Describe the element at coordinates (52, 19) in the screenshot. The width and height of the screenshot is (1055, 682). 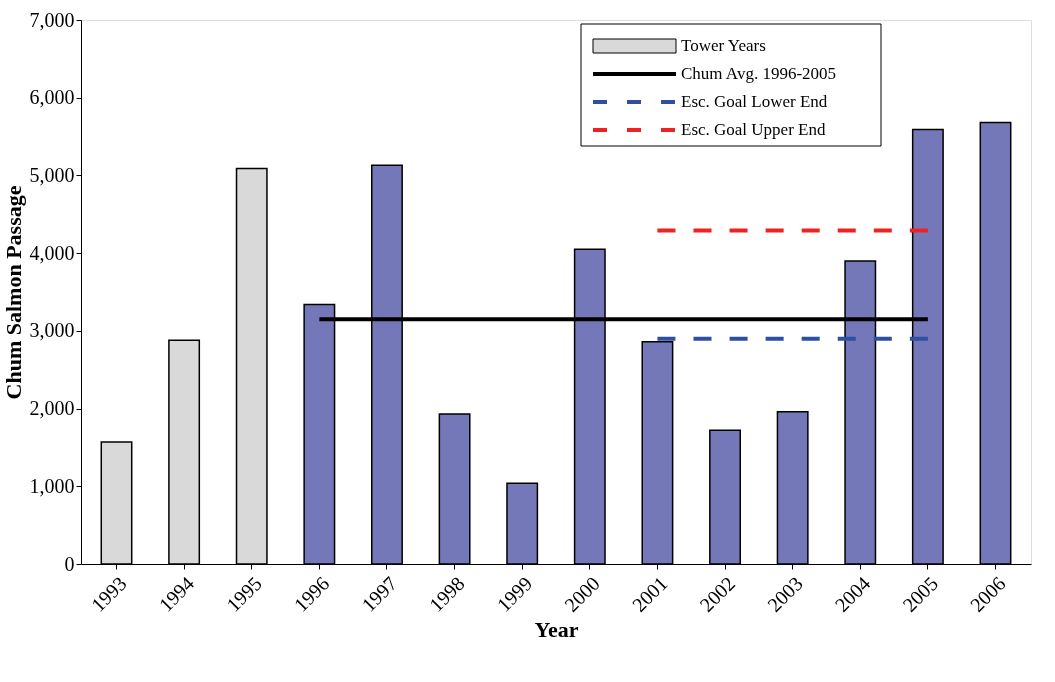
I see `y-tick-label: 7,000` at that location.